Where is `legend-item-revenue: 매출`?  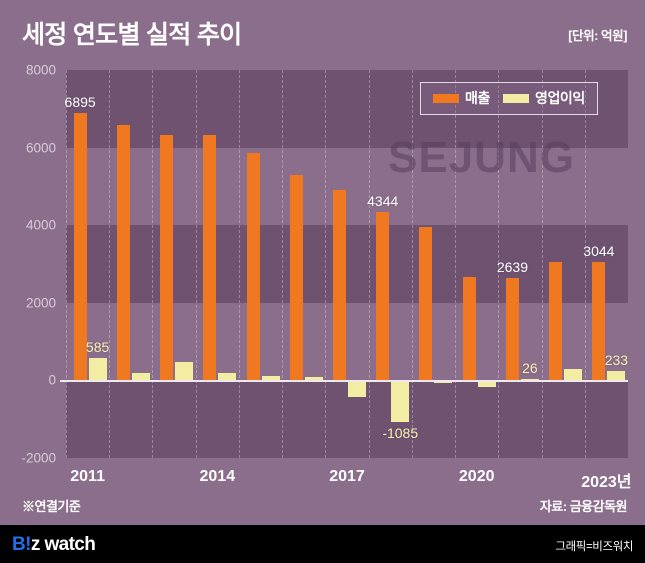 legend-item-revenue: 매출 is located at coordinates (461, 98).